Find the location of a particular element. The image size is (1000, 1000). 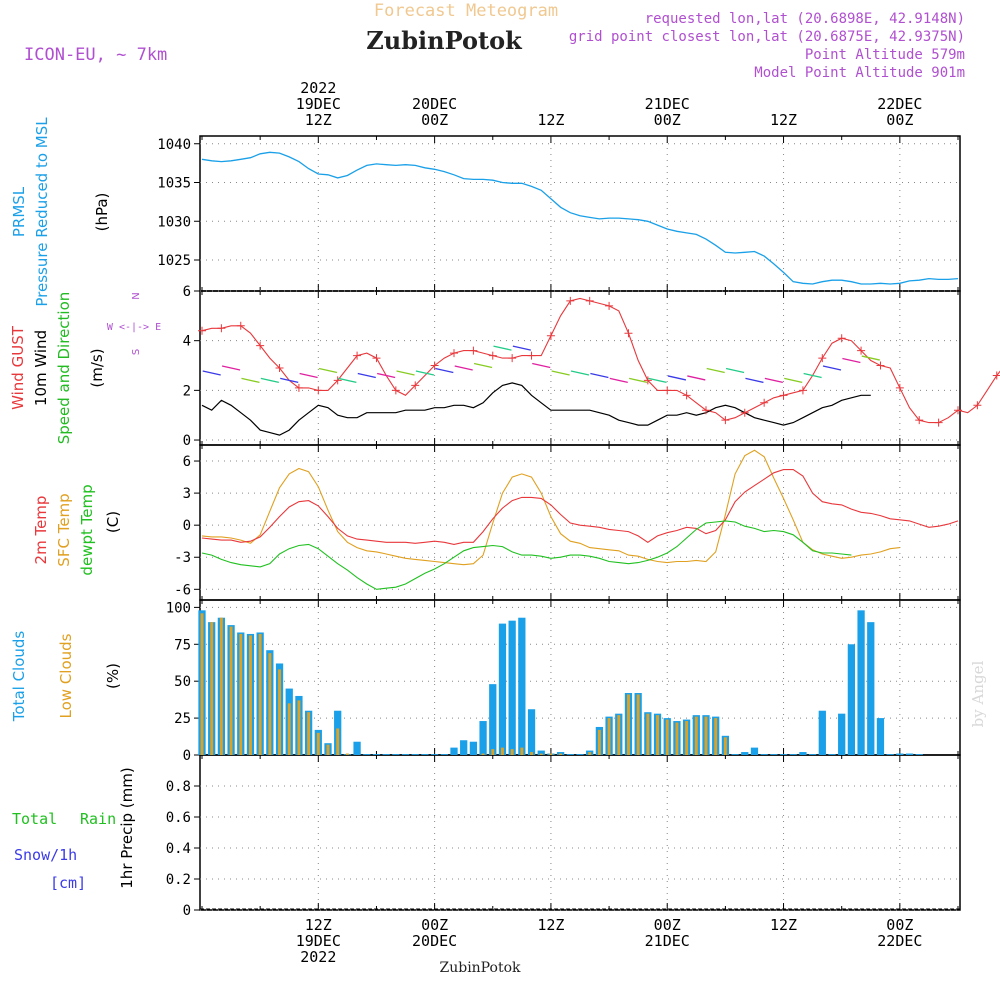

y-tick-label: 0.8 is located at coordinates (178, 787).